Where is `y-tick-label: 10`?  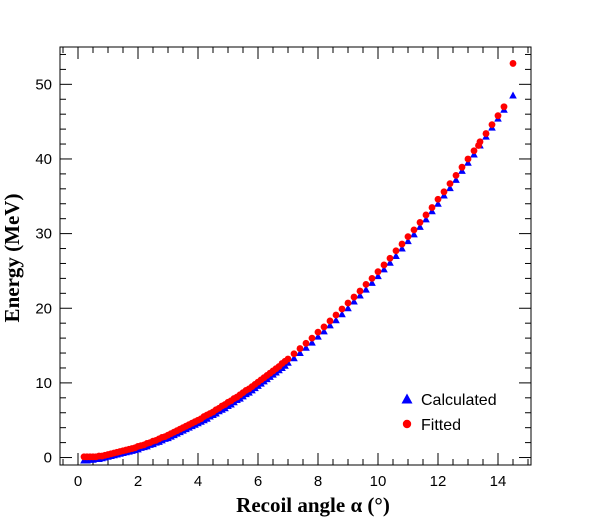 y-tick-label: 10 is located at coordinates (43, 383).